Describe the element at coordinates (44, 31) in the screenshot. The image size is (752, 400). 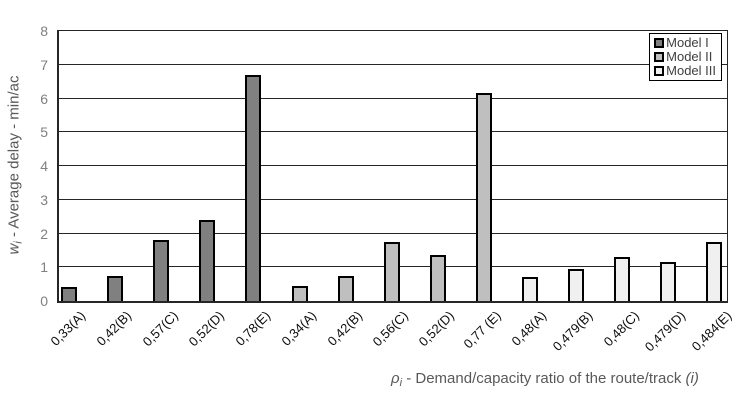
I see `y-tick-label: 8` at that location.